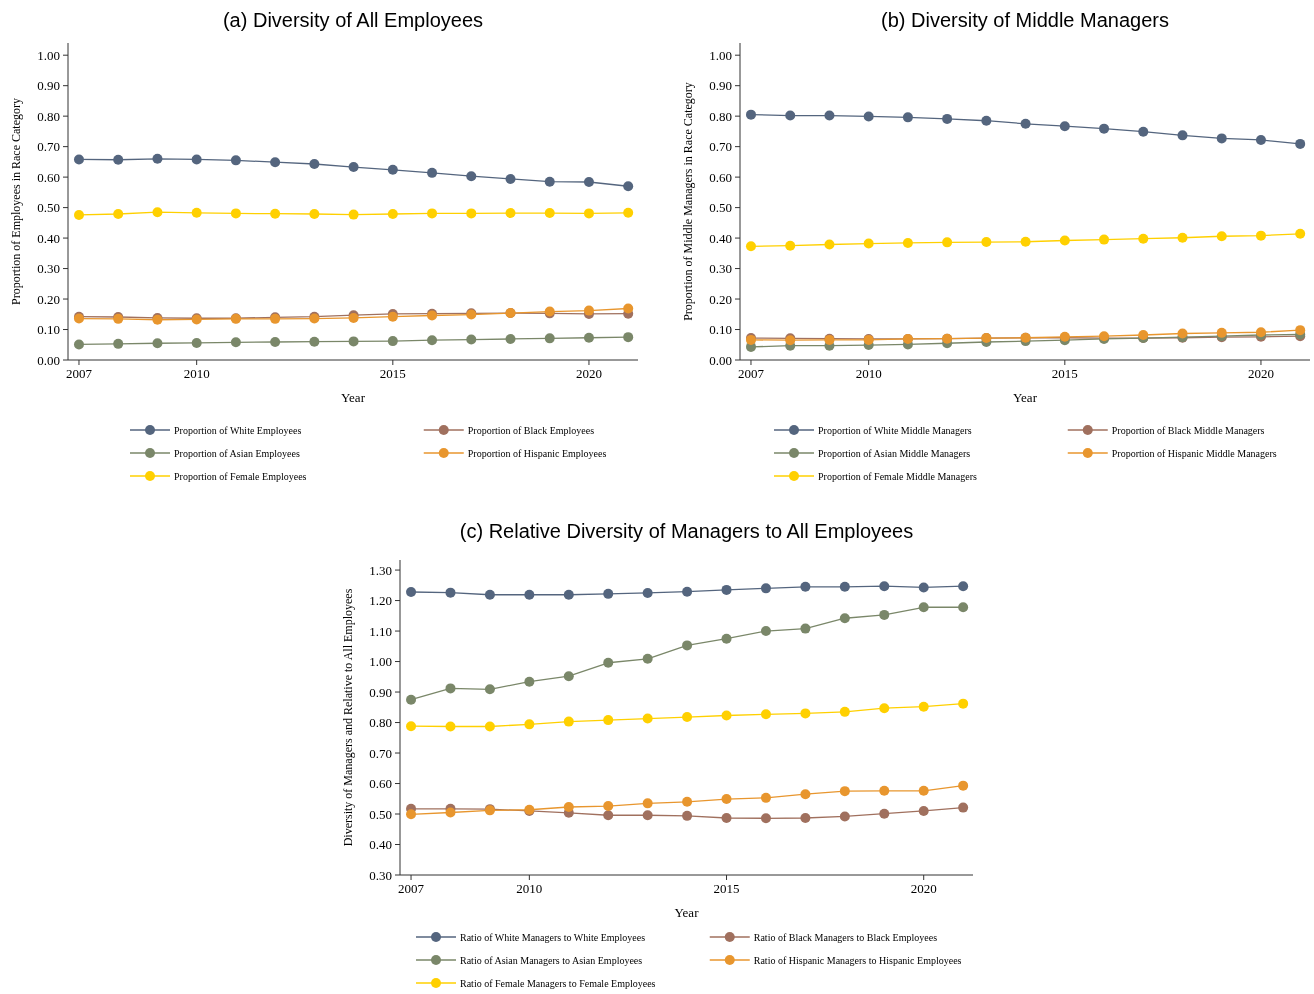 This screenshot has height=994, width=1314. I want to click on chart-title: (b) Diversity of Middle Managers, so click(1025, 20).